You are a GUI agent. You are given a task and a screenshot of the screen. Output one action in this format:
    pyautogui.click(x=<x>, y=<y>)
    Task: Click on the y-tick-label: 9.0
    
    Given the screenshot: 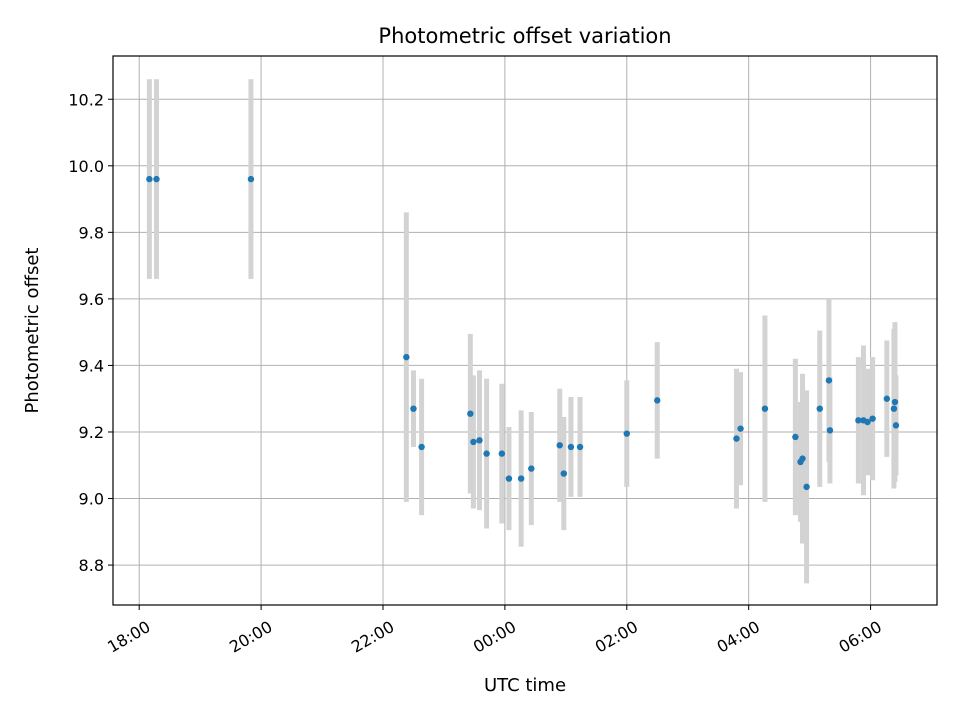 What is the action you would take?
    pyautogui.click(x=91, y=499)
    